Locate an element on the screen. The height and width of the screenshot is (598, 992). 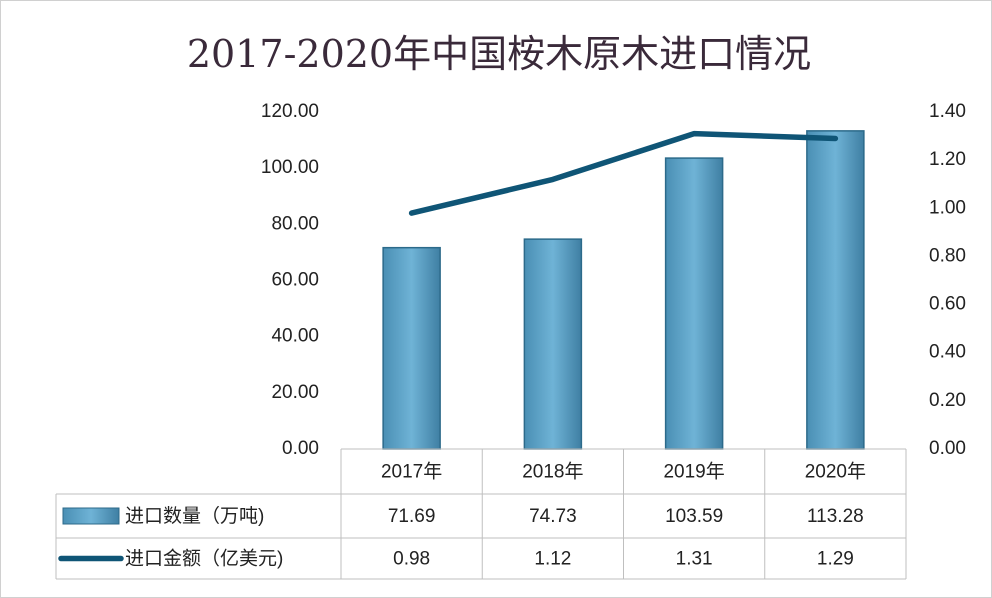
right-tick-label: 1.00 is located at coordinates (947, 207).